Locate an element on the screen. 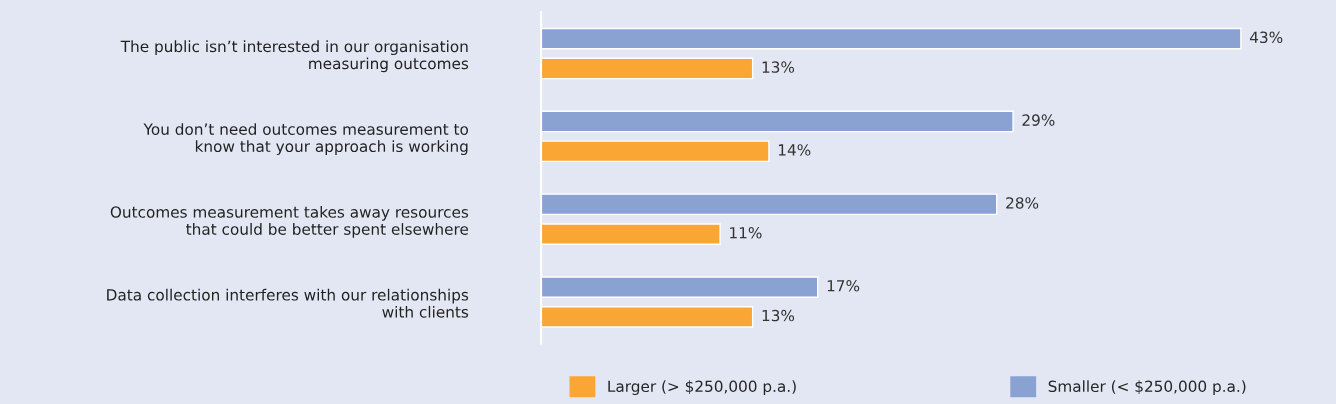  data-label: 43% is located at coordinates (1266, 37).